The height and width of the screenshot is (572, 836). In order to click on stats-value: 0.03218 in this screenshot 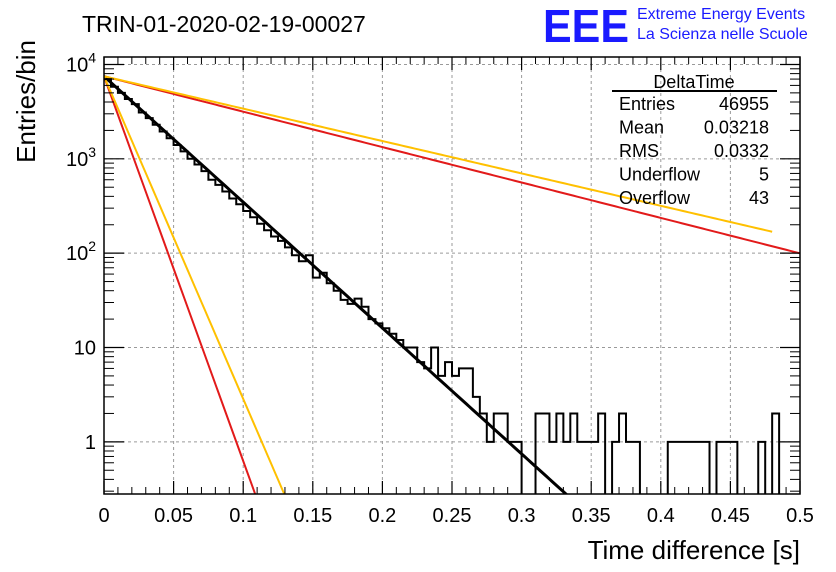, I will do `click(736, 128)`.